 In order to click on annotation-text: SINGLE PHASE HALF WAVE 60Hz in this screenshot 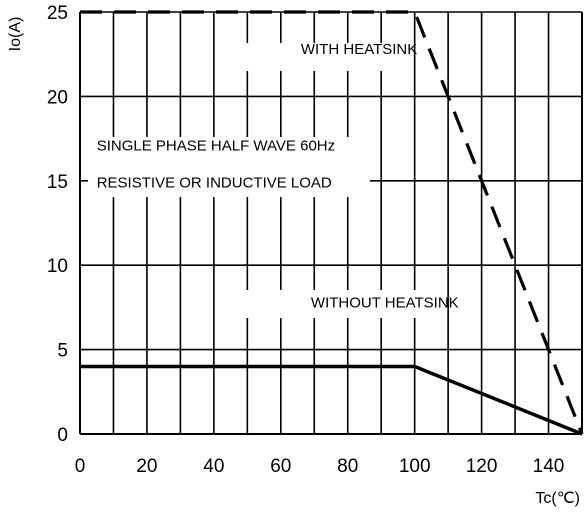, I will do `click(216, 145)`.